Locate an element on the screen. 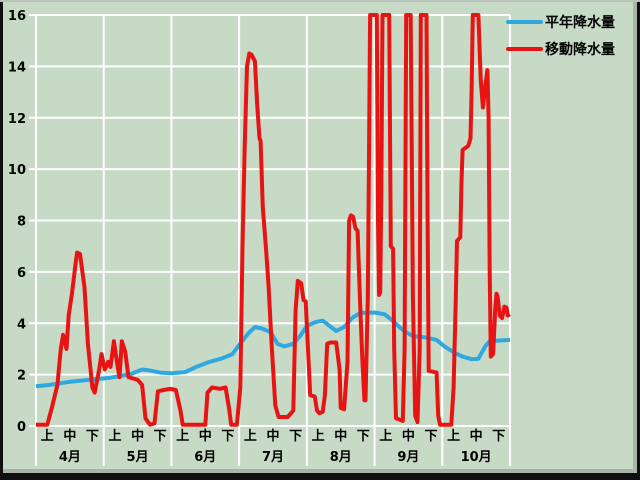 The height and width of the screenshot is (480, 640). legend-item-heinen: 平年降水量 is located at coordinates (566, 21).